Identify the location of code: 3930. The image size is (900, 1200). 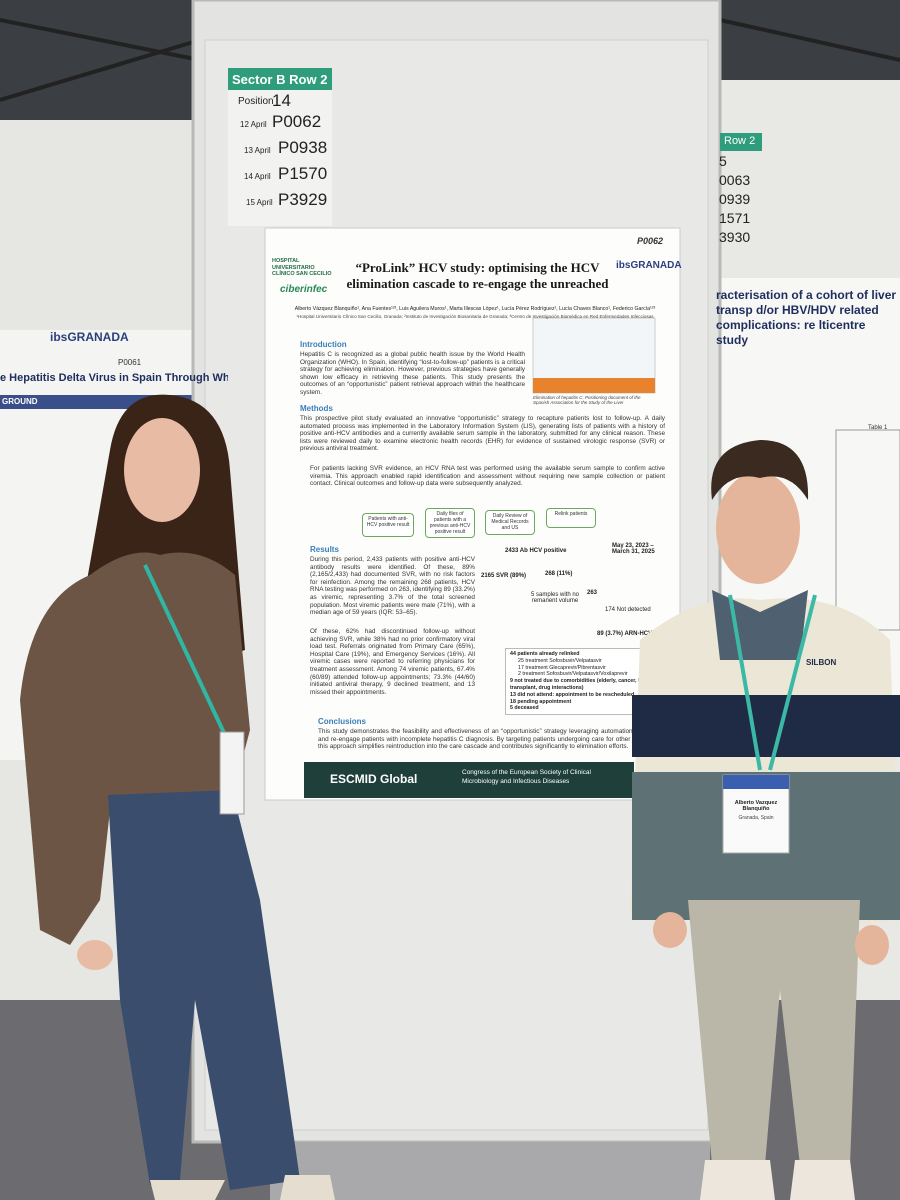
(735, 237).